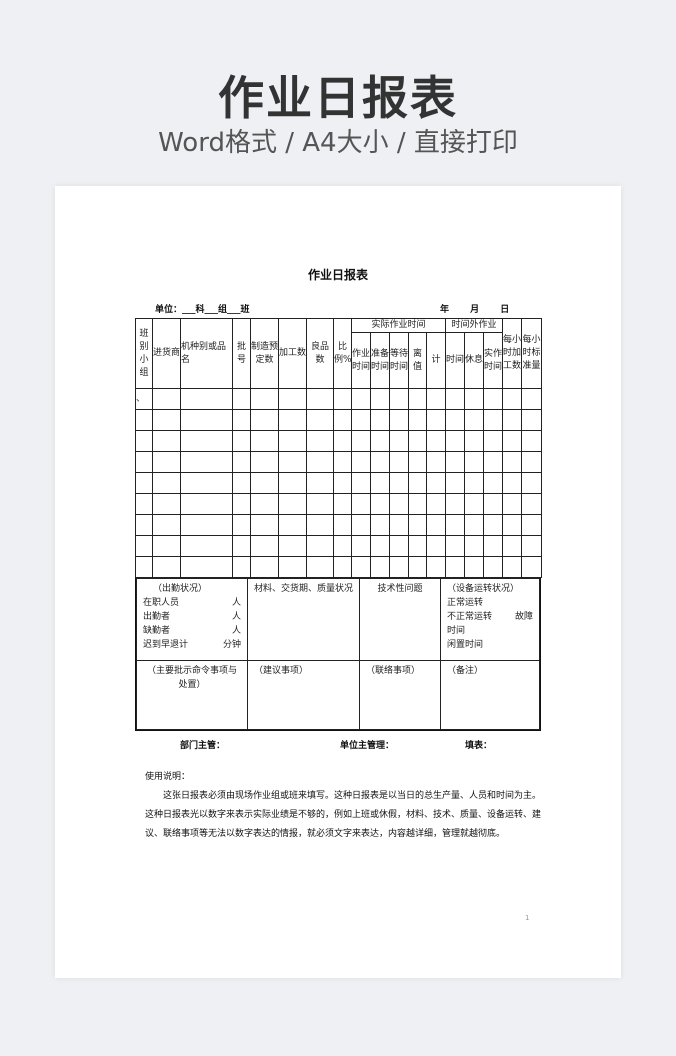 The width and height of the screenshot is (676, 1056). I want to click on suggestions-cell: （建议事项）, so click(303, 695).